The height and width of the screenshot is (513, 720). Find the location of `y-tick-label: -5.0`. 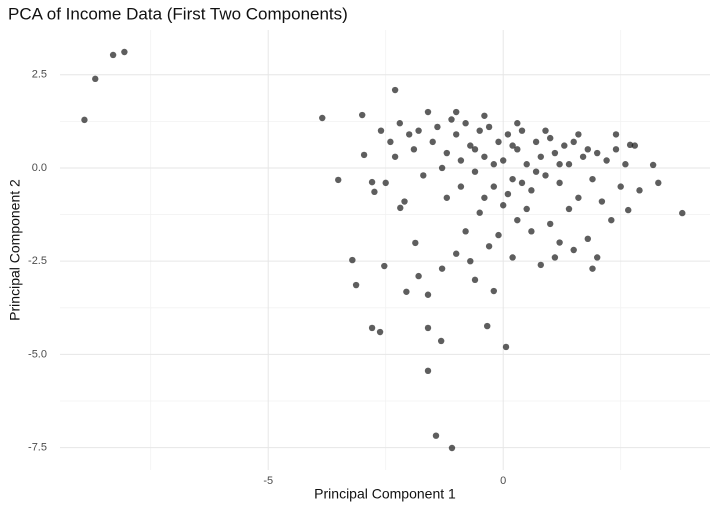

y-tick-label: -5.0 is located at coordinates (37, 354).